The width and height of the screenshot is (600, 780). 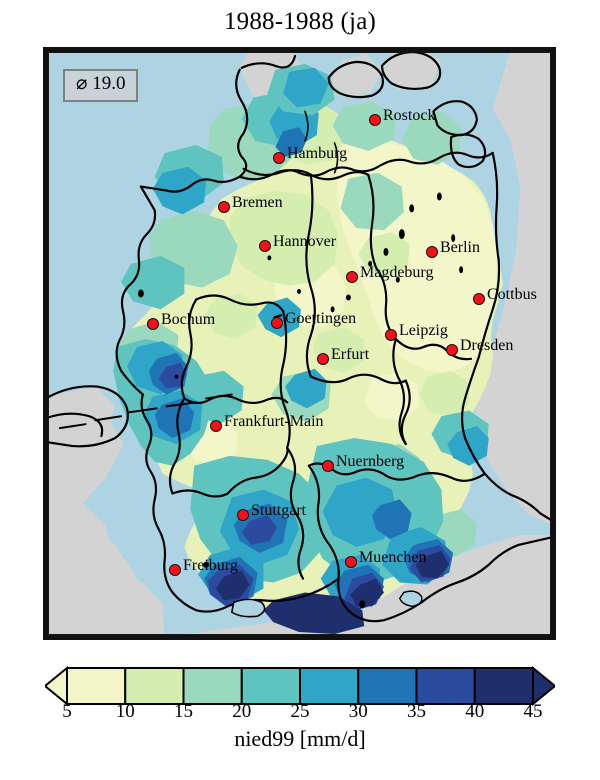 What do you see at coordinates (475, 711) in the screenshot?
I see `colorbar-tick-label: 40` at bounding box center [475, 711].